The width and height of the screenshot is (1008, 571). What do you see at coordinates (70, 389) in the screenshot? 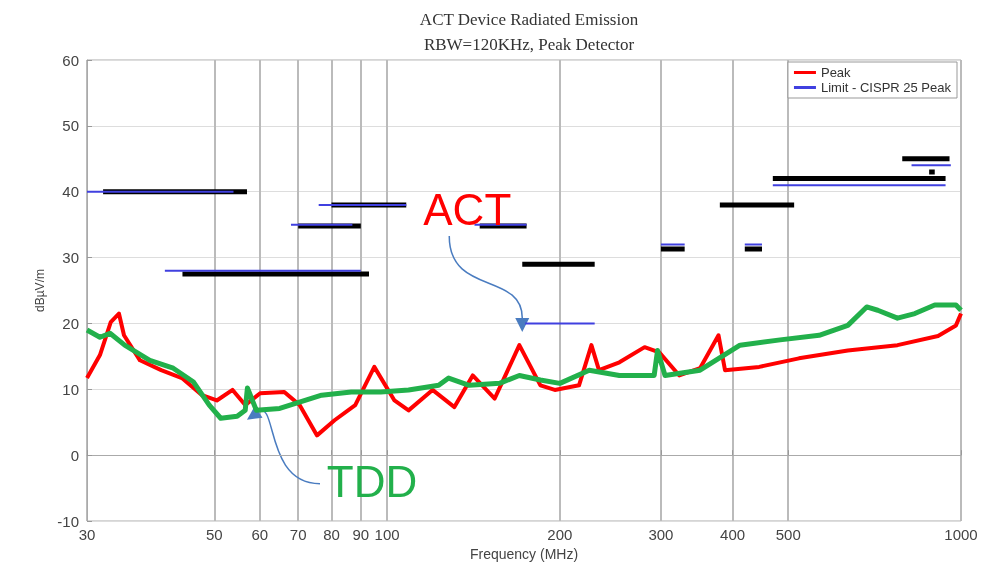
I see `y-tick-label: 10` at bounding box center [70, 389].